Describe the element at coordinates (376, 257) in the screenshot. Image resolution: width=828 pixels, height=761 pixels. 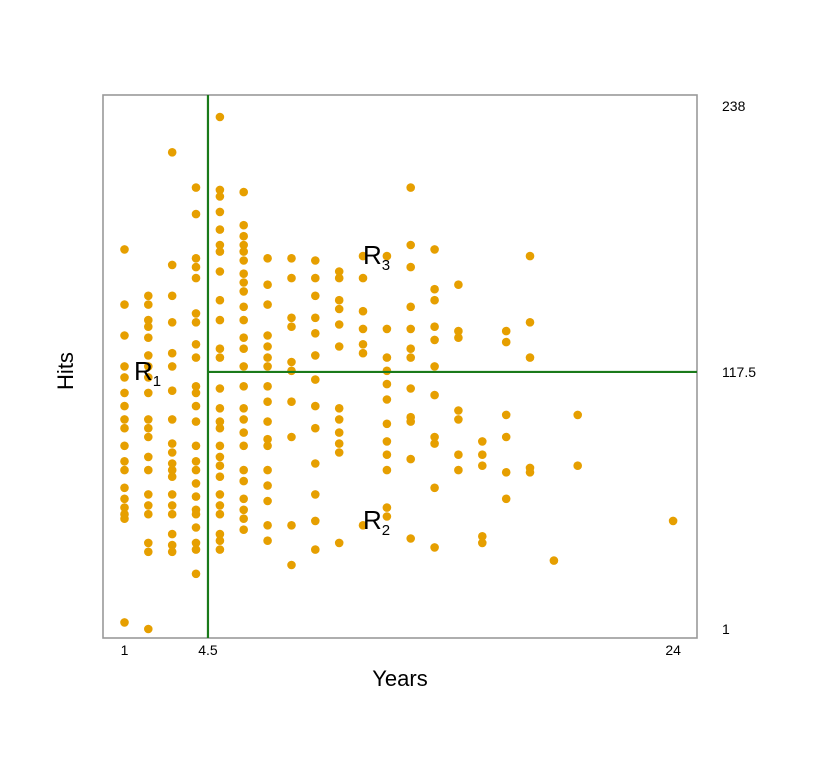
I see `region-label-r3: R3` at that location.